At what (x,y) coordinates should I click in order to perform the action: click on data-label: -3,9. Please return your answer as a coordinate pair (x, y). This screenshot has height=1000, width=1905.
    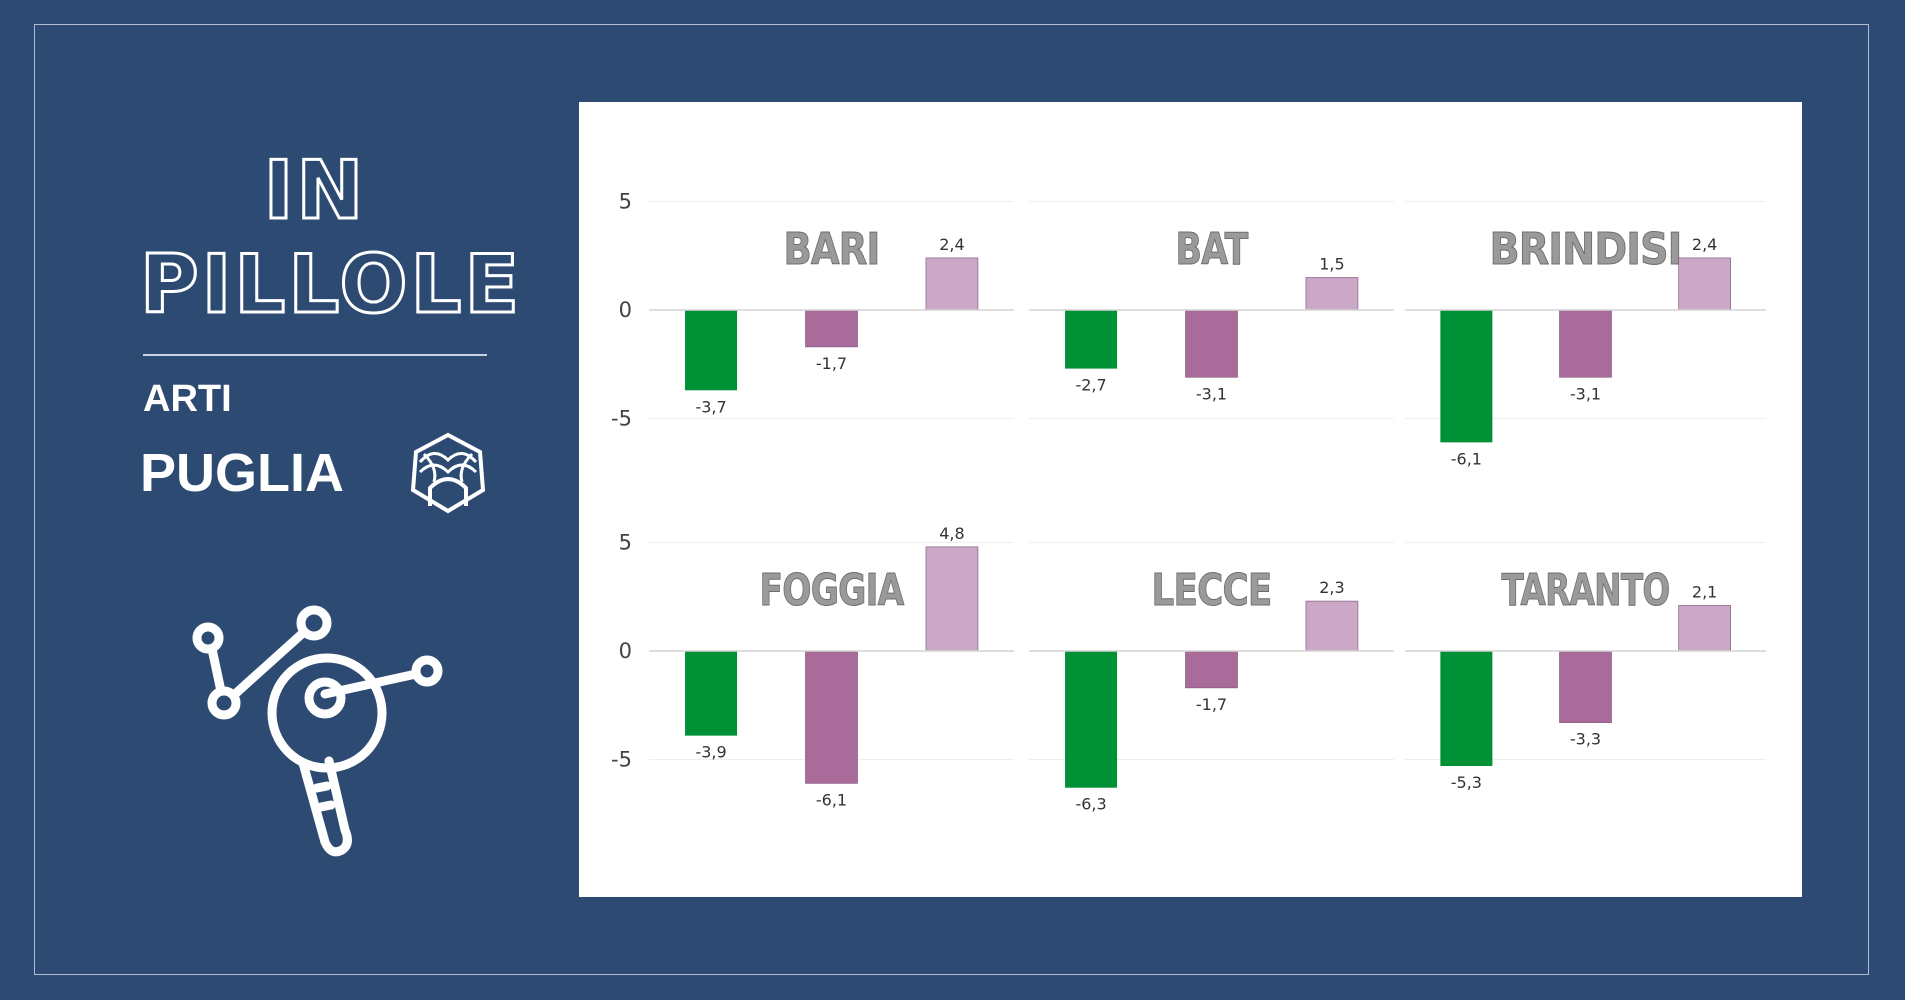
    Looking at the image, I should click on (710, 752).